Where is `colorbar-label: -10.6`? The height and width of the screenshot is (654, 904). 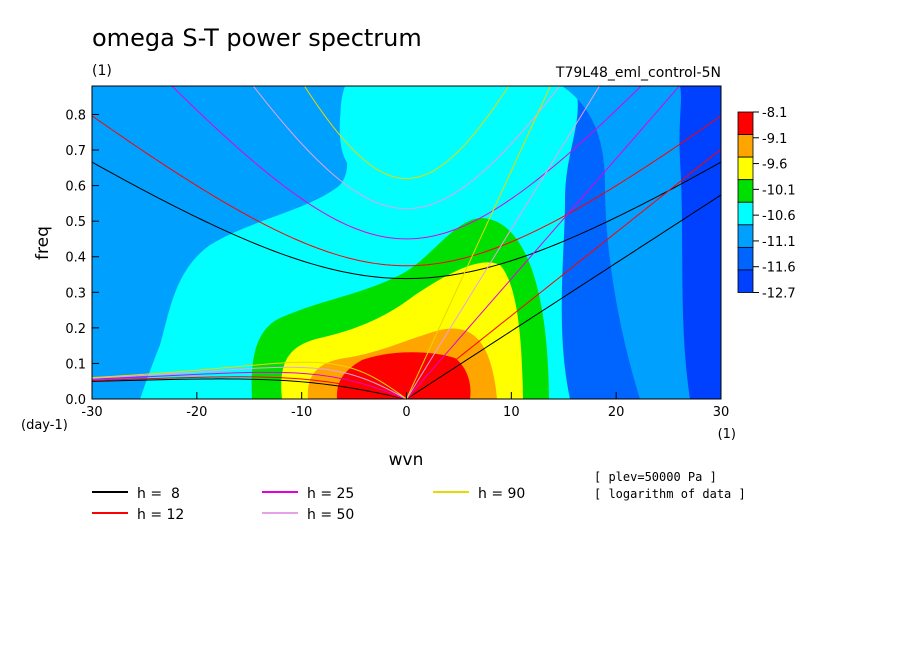
colorbar-label: -10.6 is located at coordinates (779, 216).